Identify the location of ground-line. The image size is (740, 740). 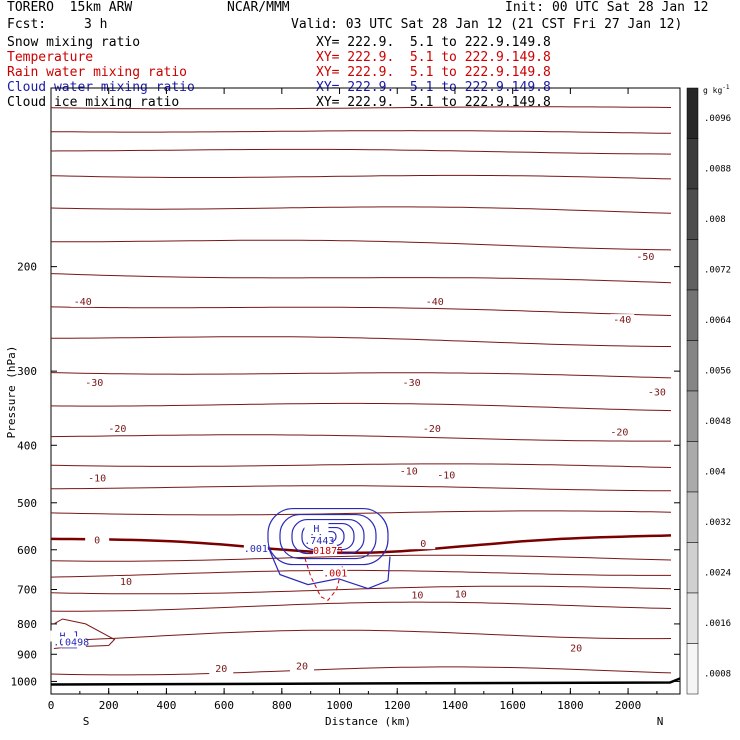
(365, 681).